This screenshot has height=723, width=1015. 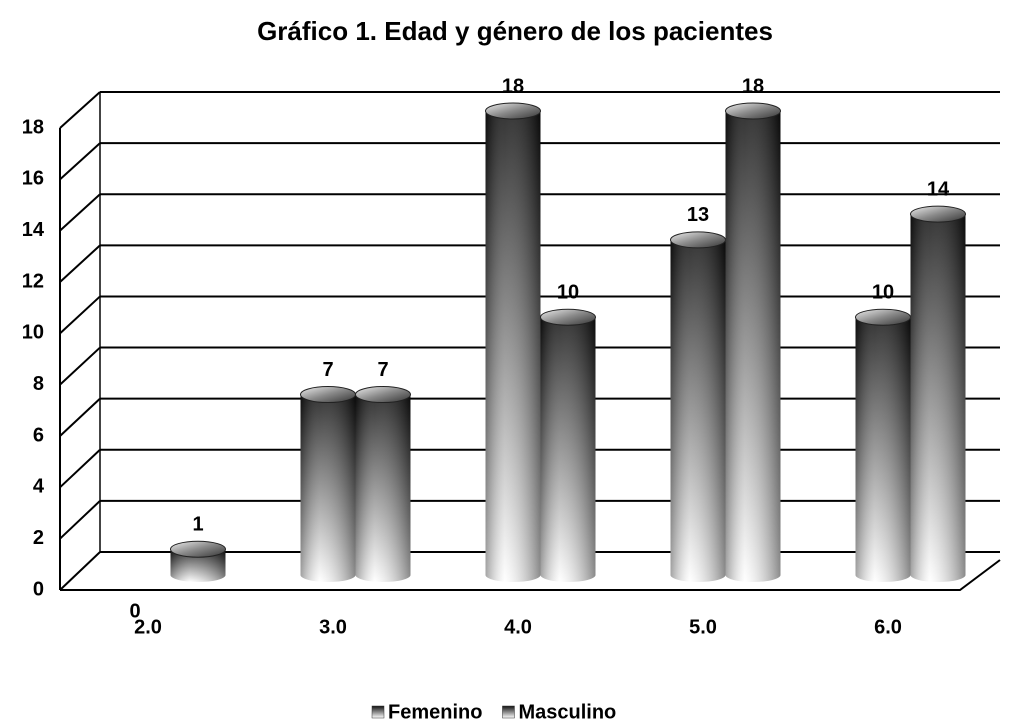 I want to click on y-tick-label: 8, so click(x=38, y=384).